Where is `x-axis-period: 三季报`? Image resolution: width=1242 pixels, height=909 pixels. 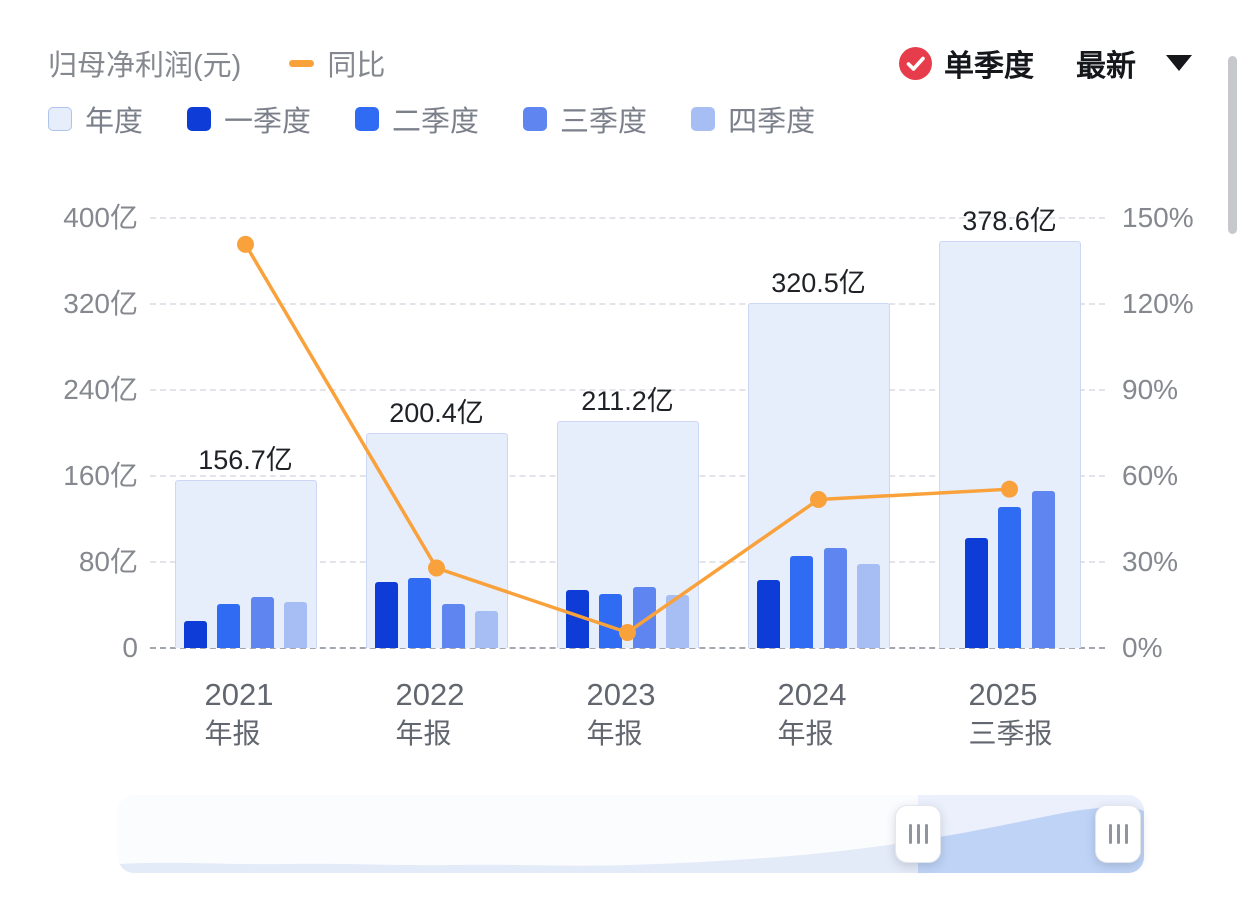
x-axis-period: 三季报 is located at coordinates (1010, 733).